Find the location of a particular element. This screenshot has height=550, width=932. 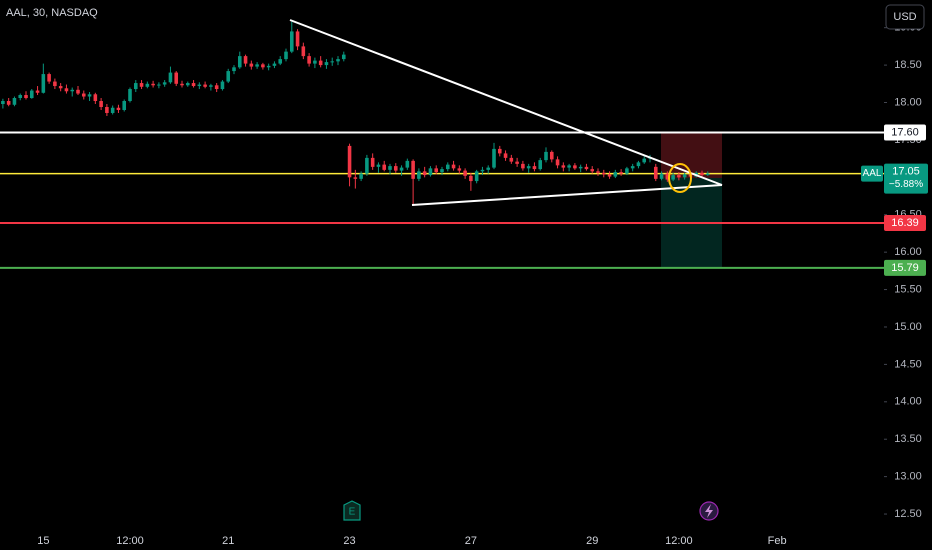

level-label: 15.79 is located at coordinates (905, 268).